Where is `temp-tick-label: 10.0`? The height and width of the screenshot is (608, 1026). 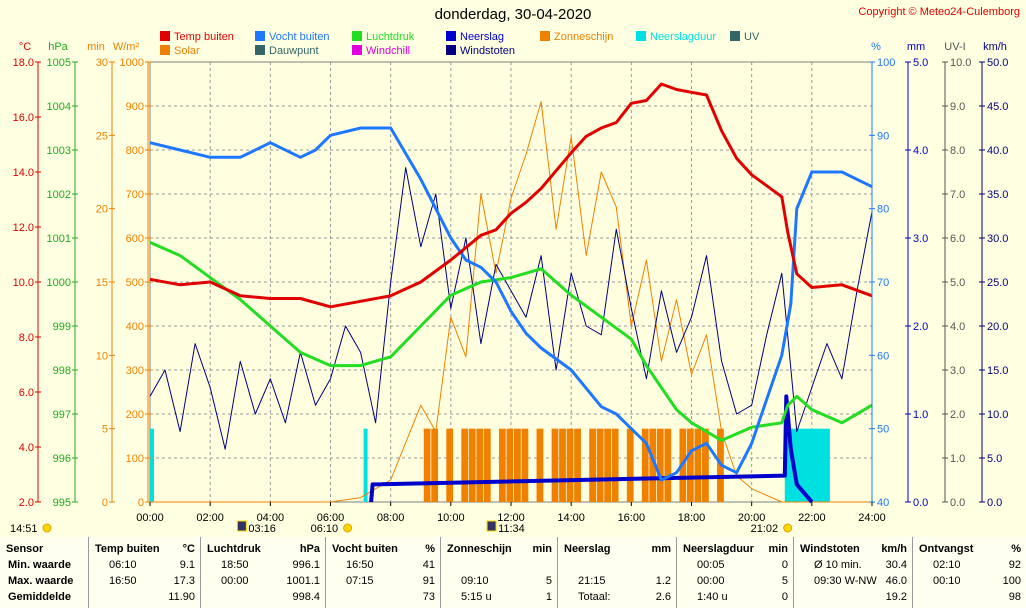 temp-tick-label: 10.0 is located at coordinates (23, 283).